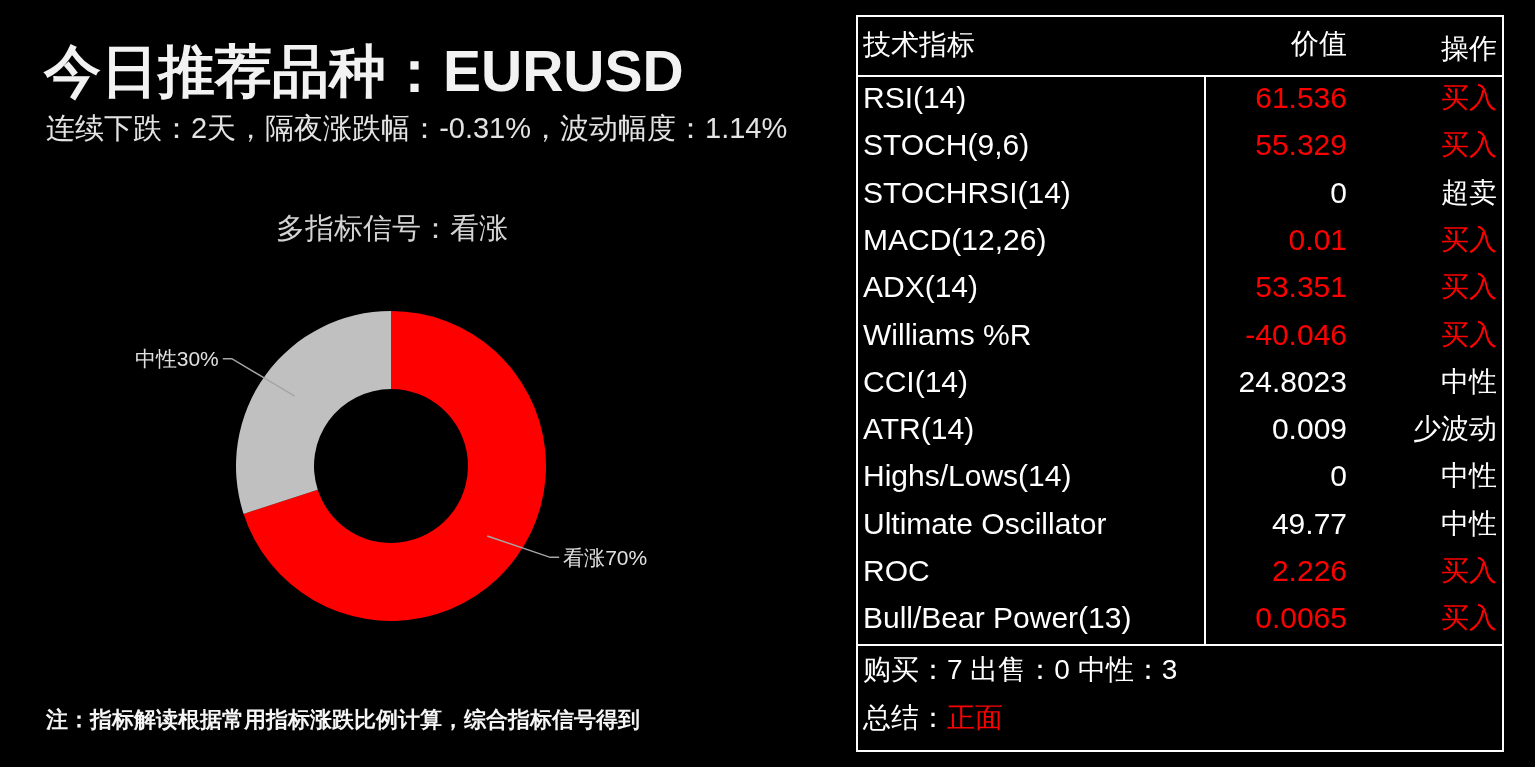 This screenshot has width=1535, height=767. What do you see at coordinates (985, 523) in the screenshot?
I see `category-label: Ultimate Oscillator` at bounding box center [985, 523].